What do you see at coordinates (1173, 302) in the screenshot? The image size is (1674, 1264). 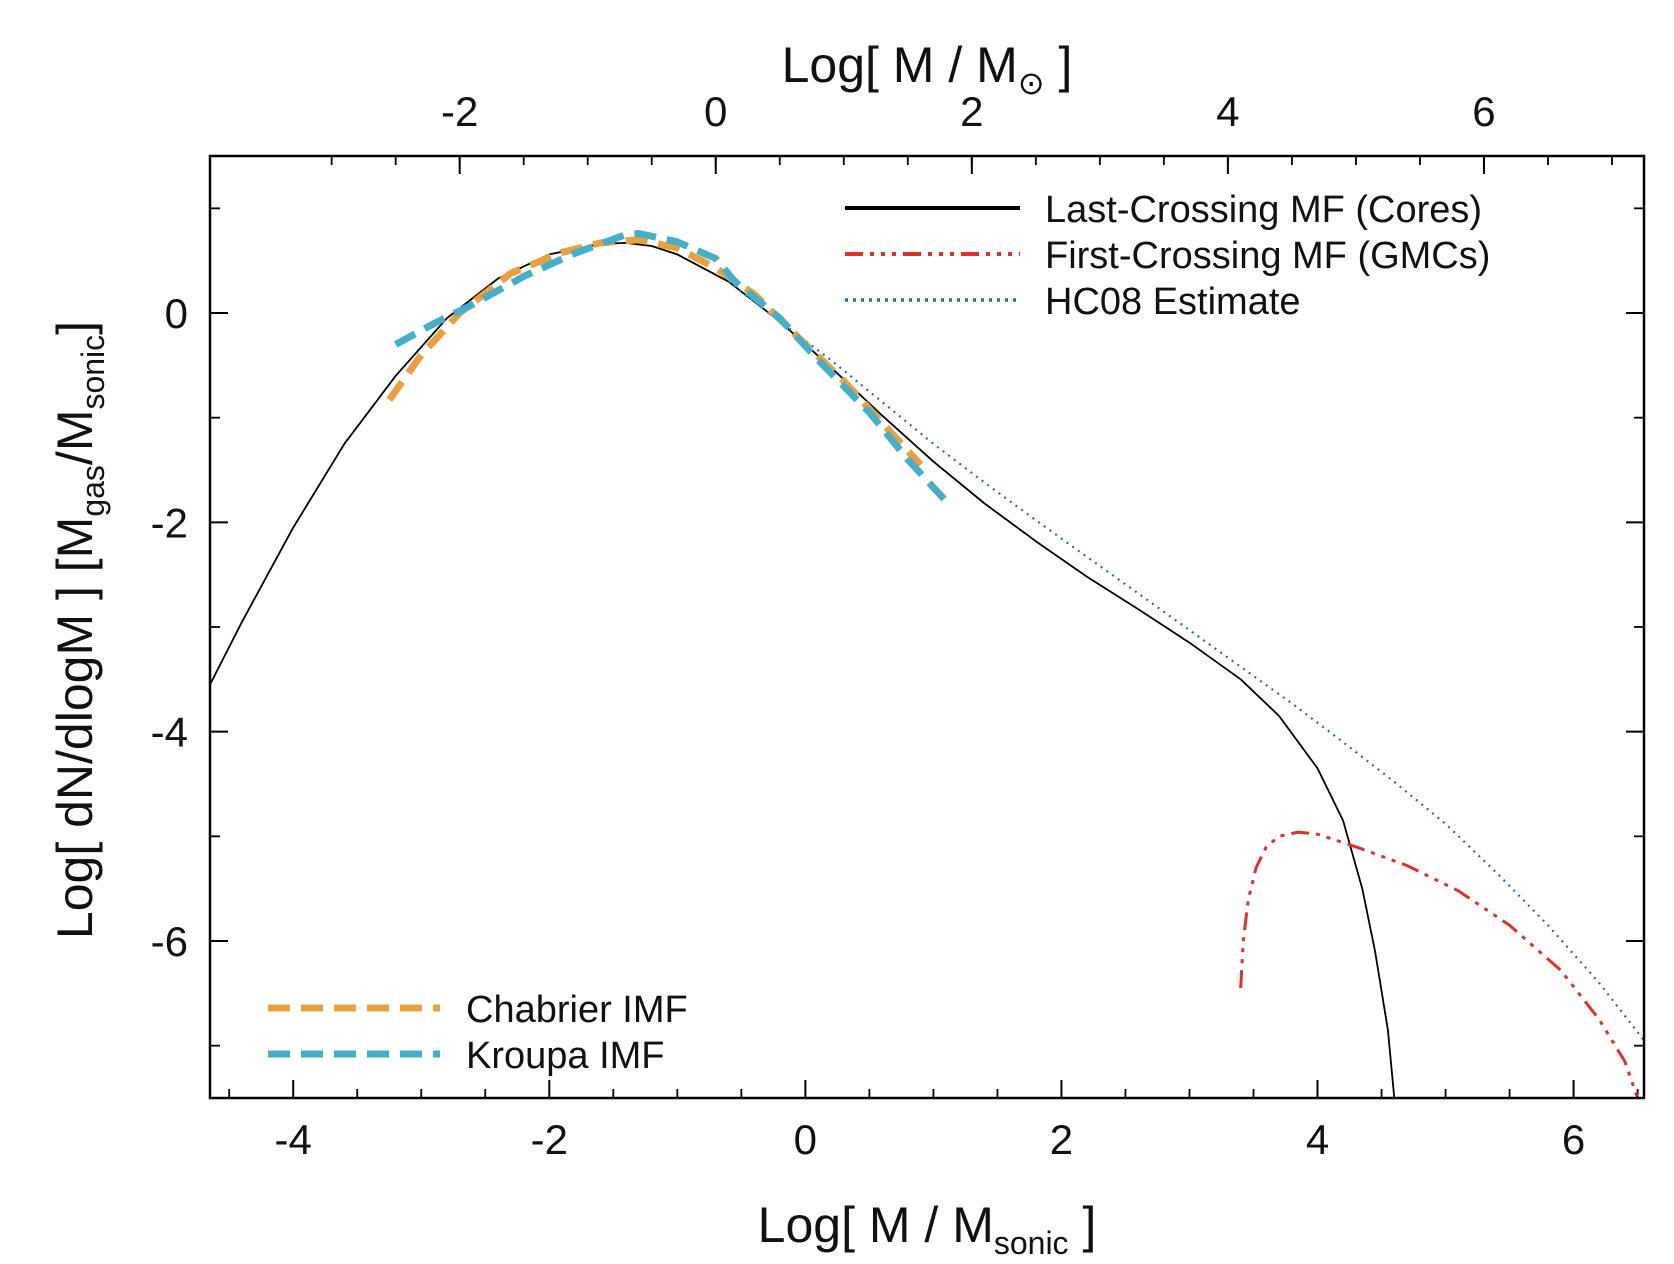 I see `legend-label-hc08: HC08 Estimate` at bounding box center [1173, 302].